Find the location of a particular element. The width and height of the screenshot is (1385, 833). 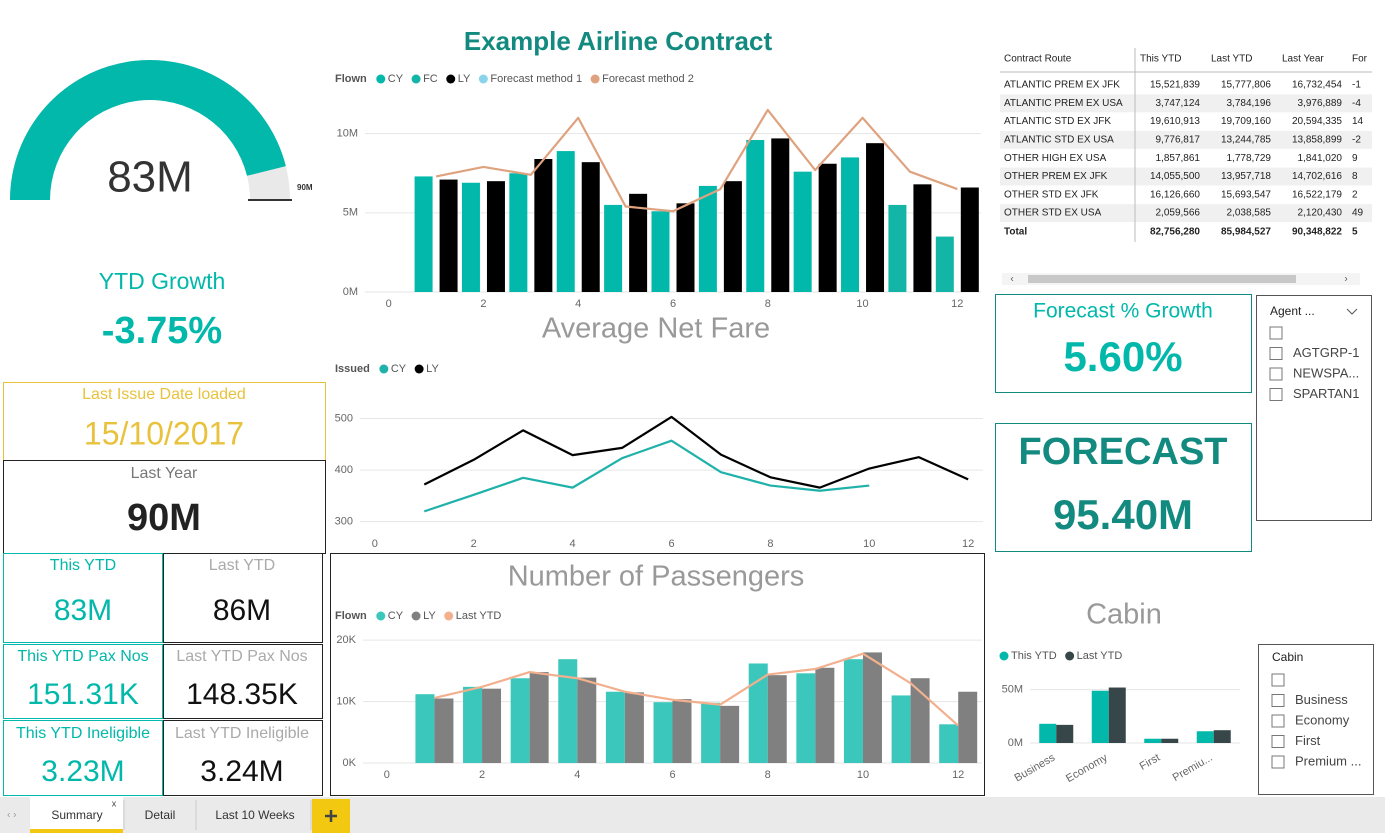

slicer-item: Business is located at coordinates (1321, 699).